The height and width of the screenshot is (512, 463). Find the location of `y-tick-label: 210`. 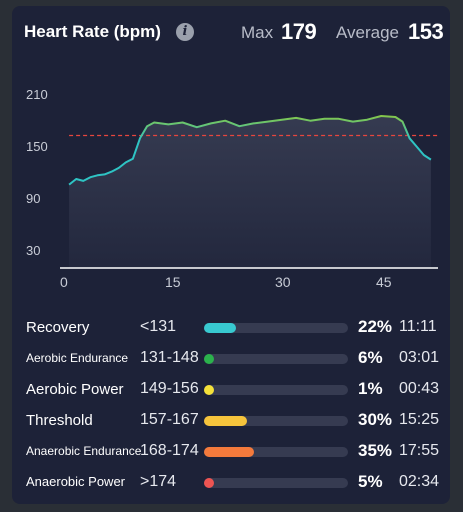

y-tick-label: 210 is located at coordinates (37, 94).